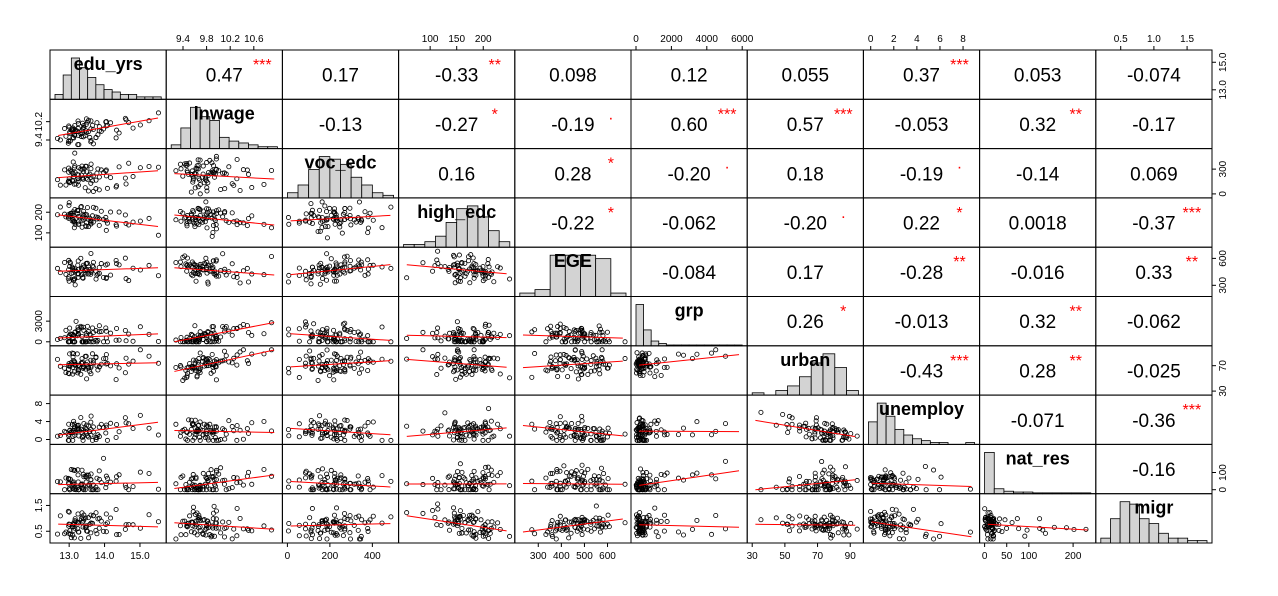 The height and width of the screenshot is (596, 1278). I want to click on panel-edu_yrs-edu_yrs: edu_yrs, so click(108, 74).